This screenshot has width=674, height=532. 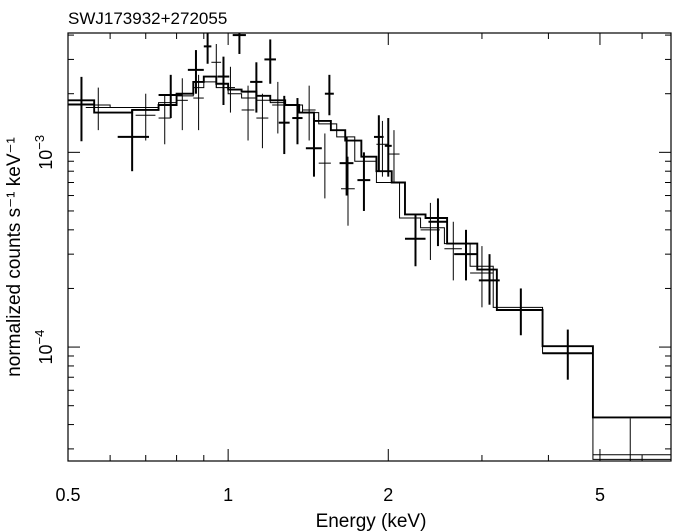 What do you see at coordinates (67, 495) in the screenshot?
I see `x-tick-label: 0.5` at bounding box center [67, 495].